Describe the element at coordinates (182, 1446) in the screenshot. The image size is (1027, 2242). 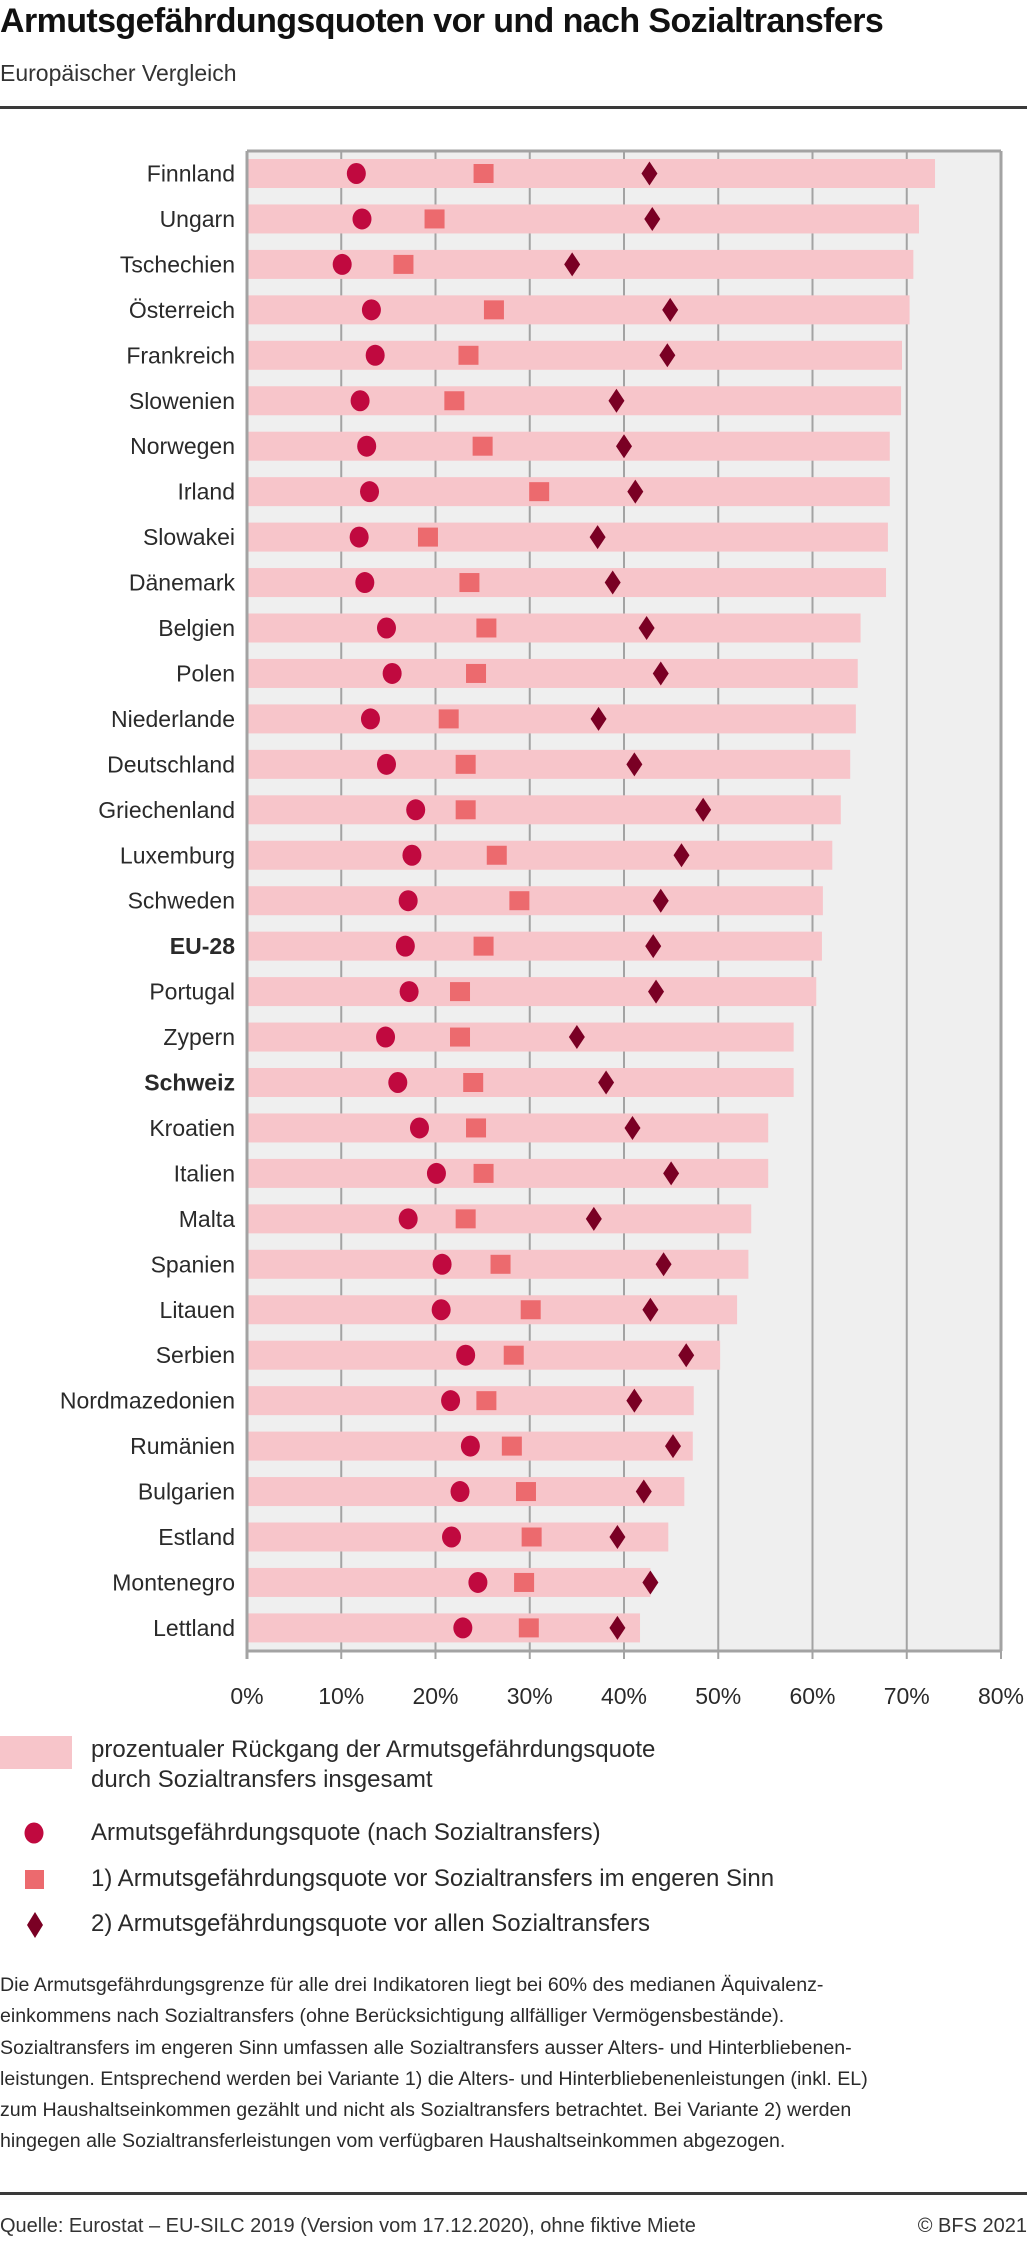
I see `category-label: Rumänien` at that location.